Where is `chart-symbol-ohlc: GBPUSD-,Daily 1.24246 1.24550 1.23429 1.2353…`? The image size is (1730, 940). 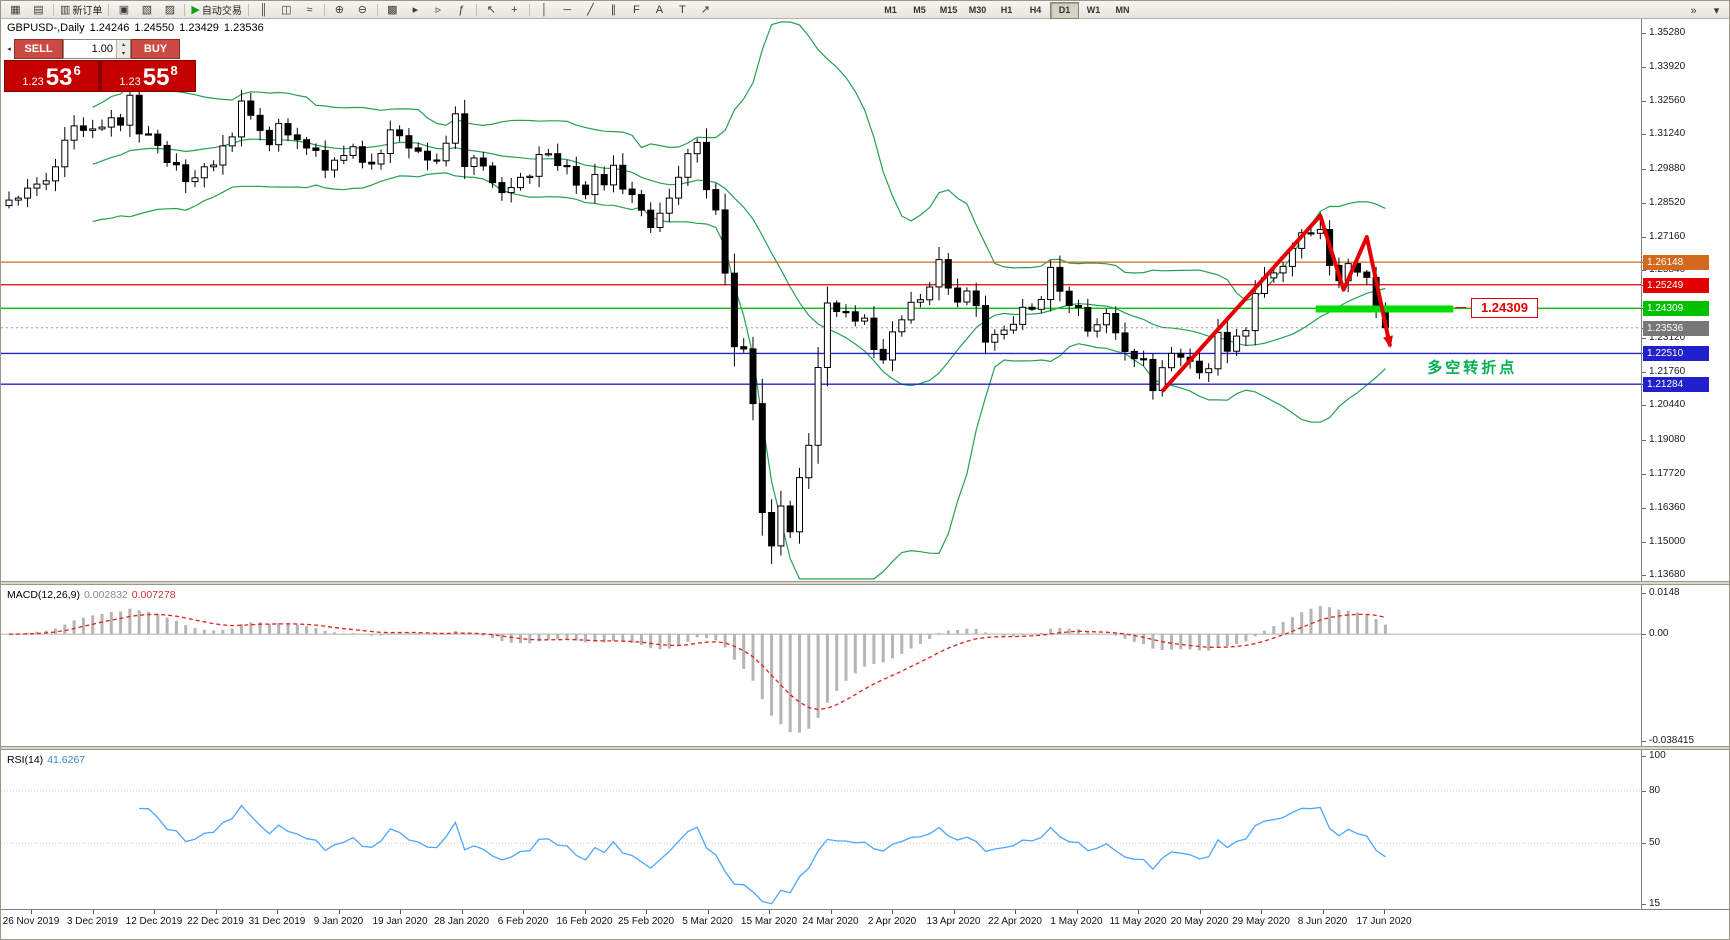 chart-symbol-ohlc: GBPUSD-,Daily 1.24246 1.24550 1.23429 1.2353… is located at coordinates (138, 28).